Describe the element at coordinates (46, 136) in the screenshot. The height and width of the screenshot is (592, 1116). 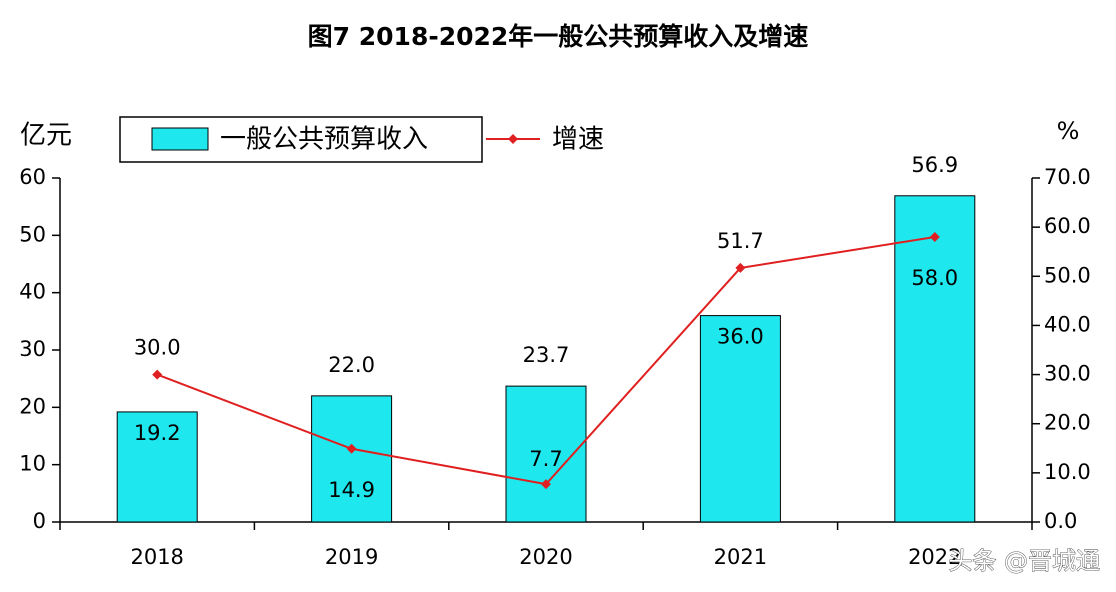
I see `y-axis-label: 亿元` at that location.